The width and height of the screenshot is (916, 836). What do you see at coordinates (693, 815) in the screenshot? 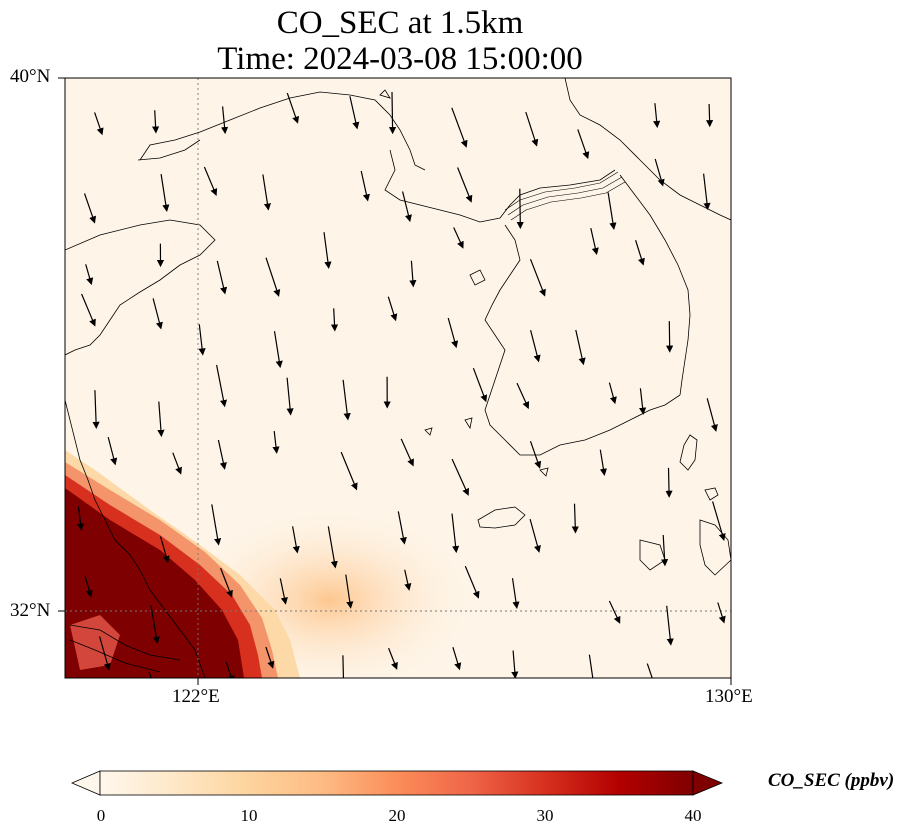
I see `colorbar-tick-40: 40` at bounding box center [693, 815].